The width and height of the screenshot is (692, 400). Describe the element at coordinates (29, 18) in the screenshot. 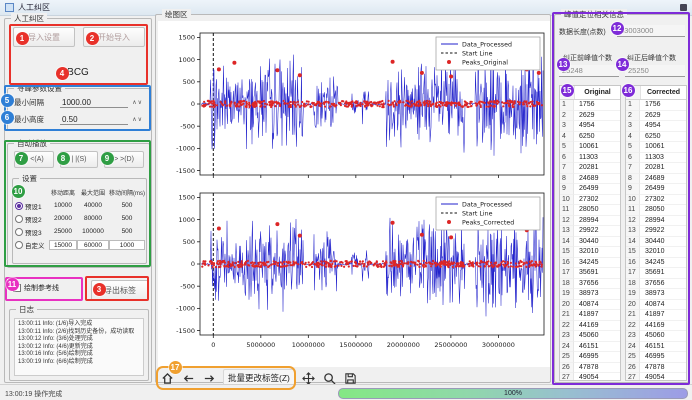

I see `left-panel-title: 人工纠区` at that location.